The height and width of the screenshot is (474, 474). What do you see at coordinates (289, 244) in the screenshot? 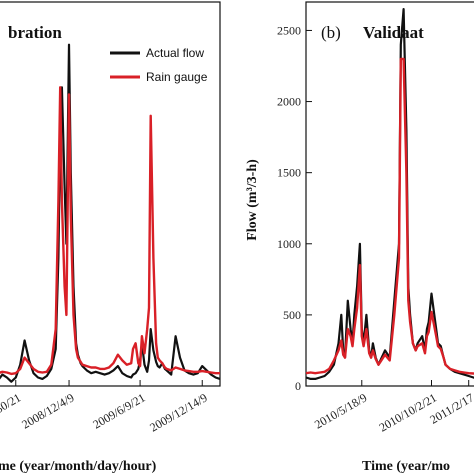
I see `y-tick-label-validation: 1000` at bounding box center [289, 244].